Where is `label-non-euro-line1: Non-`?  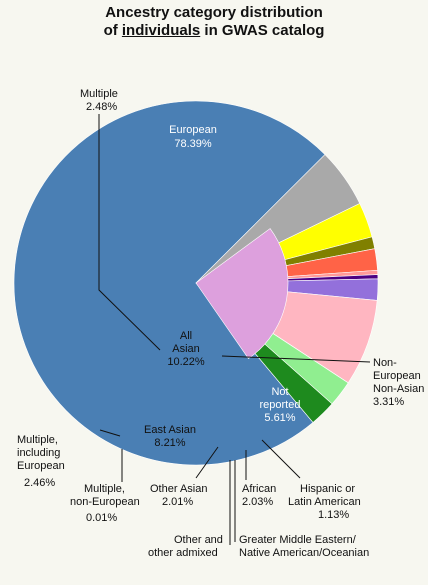 label-non-euro-line1: Non- is located at coordinates (385, 363).